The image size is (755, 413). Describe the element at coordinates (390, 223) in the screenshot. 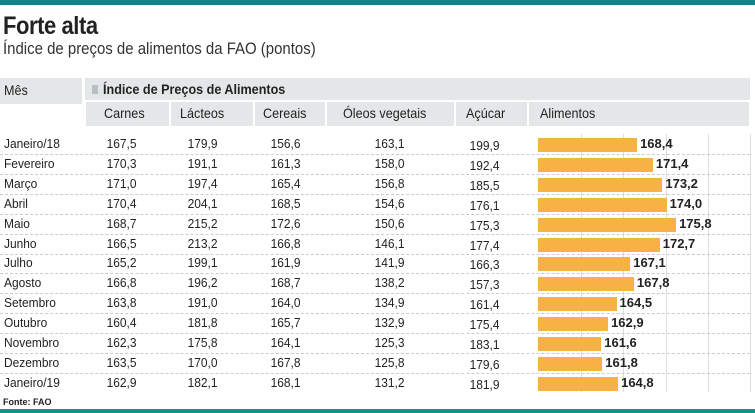

I see `value-cell: 150,6` at that location.